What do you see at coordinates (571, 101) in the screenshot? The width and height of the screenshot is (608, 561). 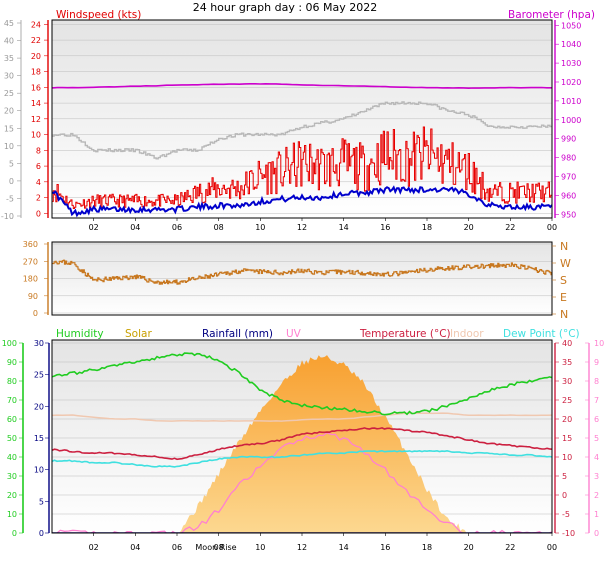 I see `barometer-tick: 1010` at bounding box center [571, 101].